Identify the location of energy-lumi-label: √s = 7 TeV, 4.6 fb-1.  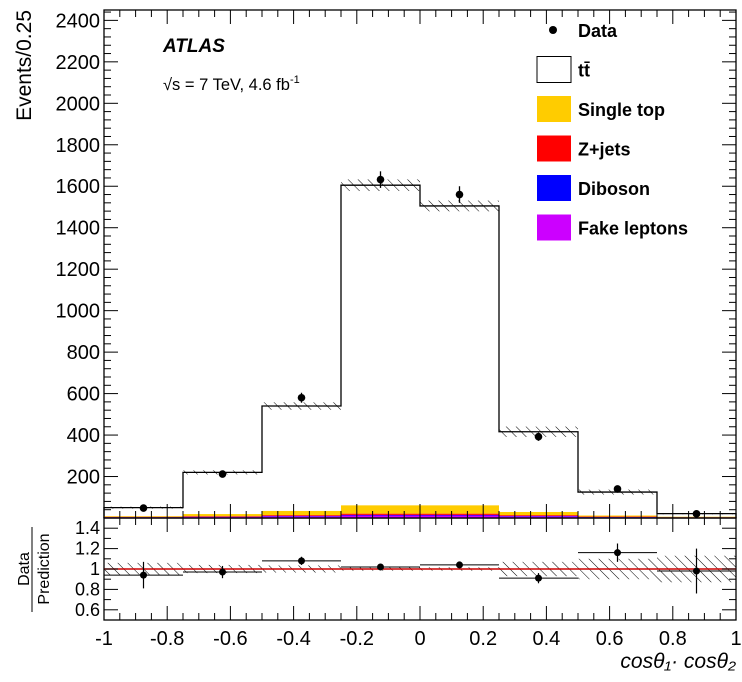
(231, 84).